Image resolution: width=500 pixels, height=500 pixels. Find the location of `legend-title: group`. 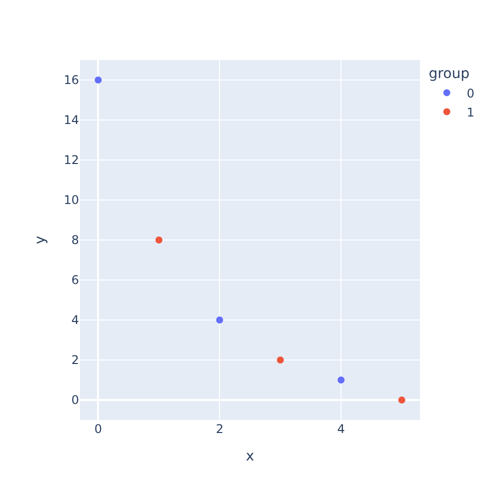

legend-title: group is located at coordinates (449, 74).